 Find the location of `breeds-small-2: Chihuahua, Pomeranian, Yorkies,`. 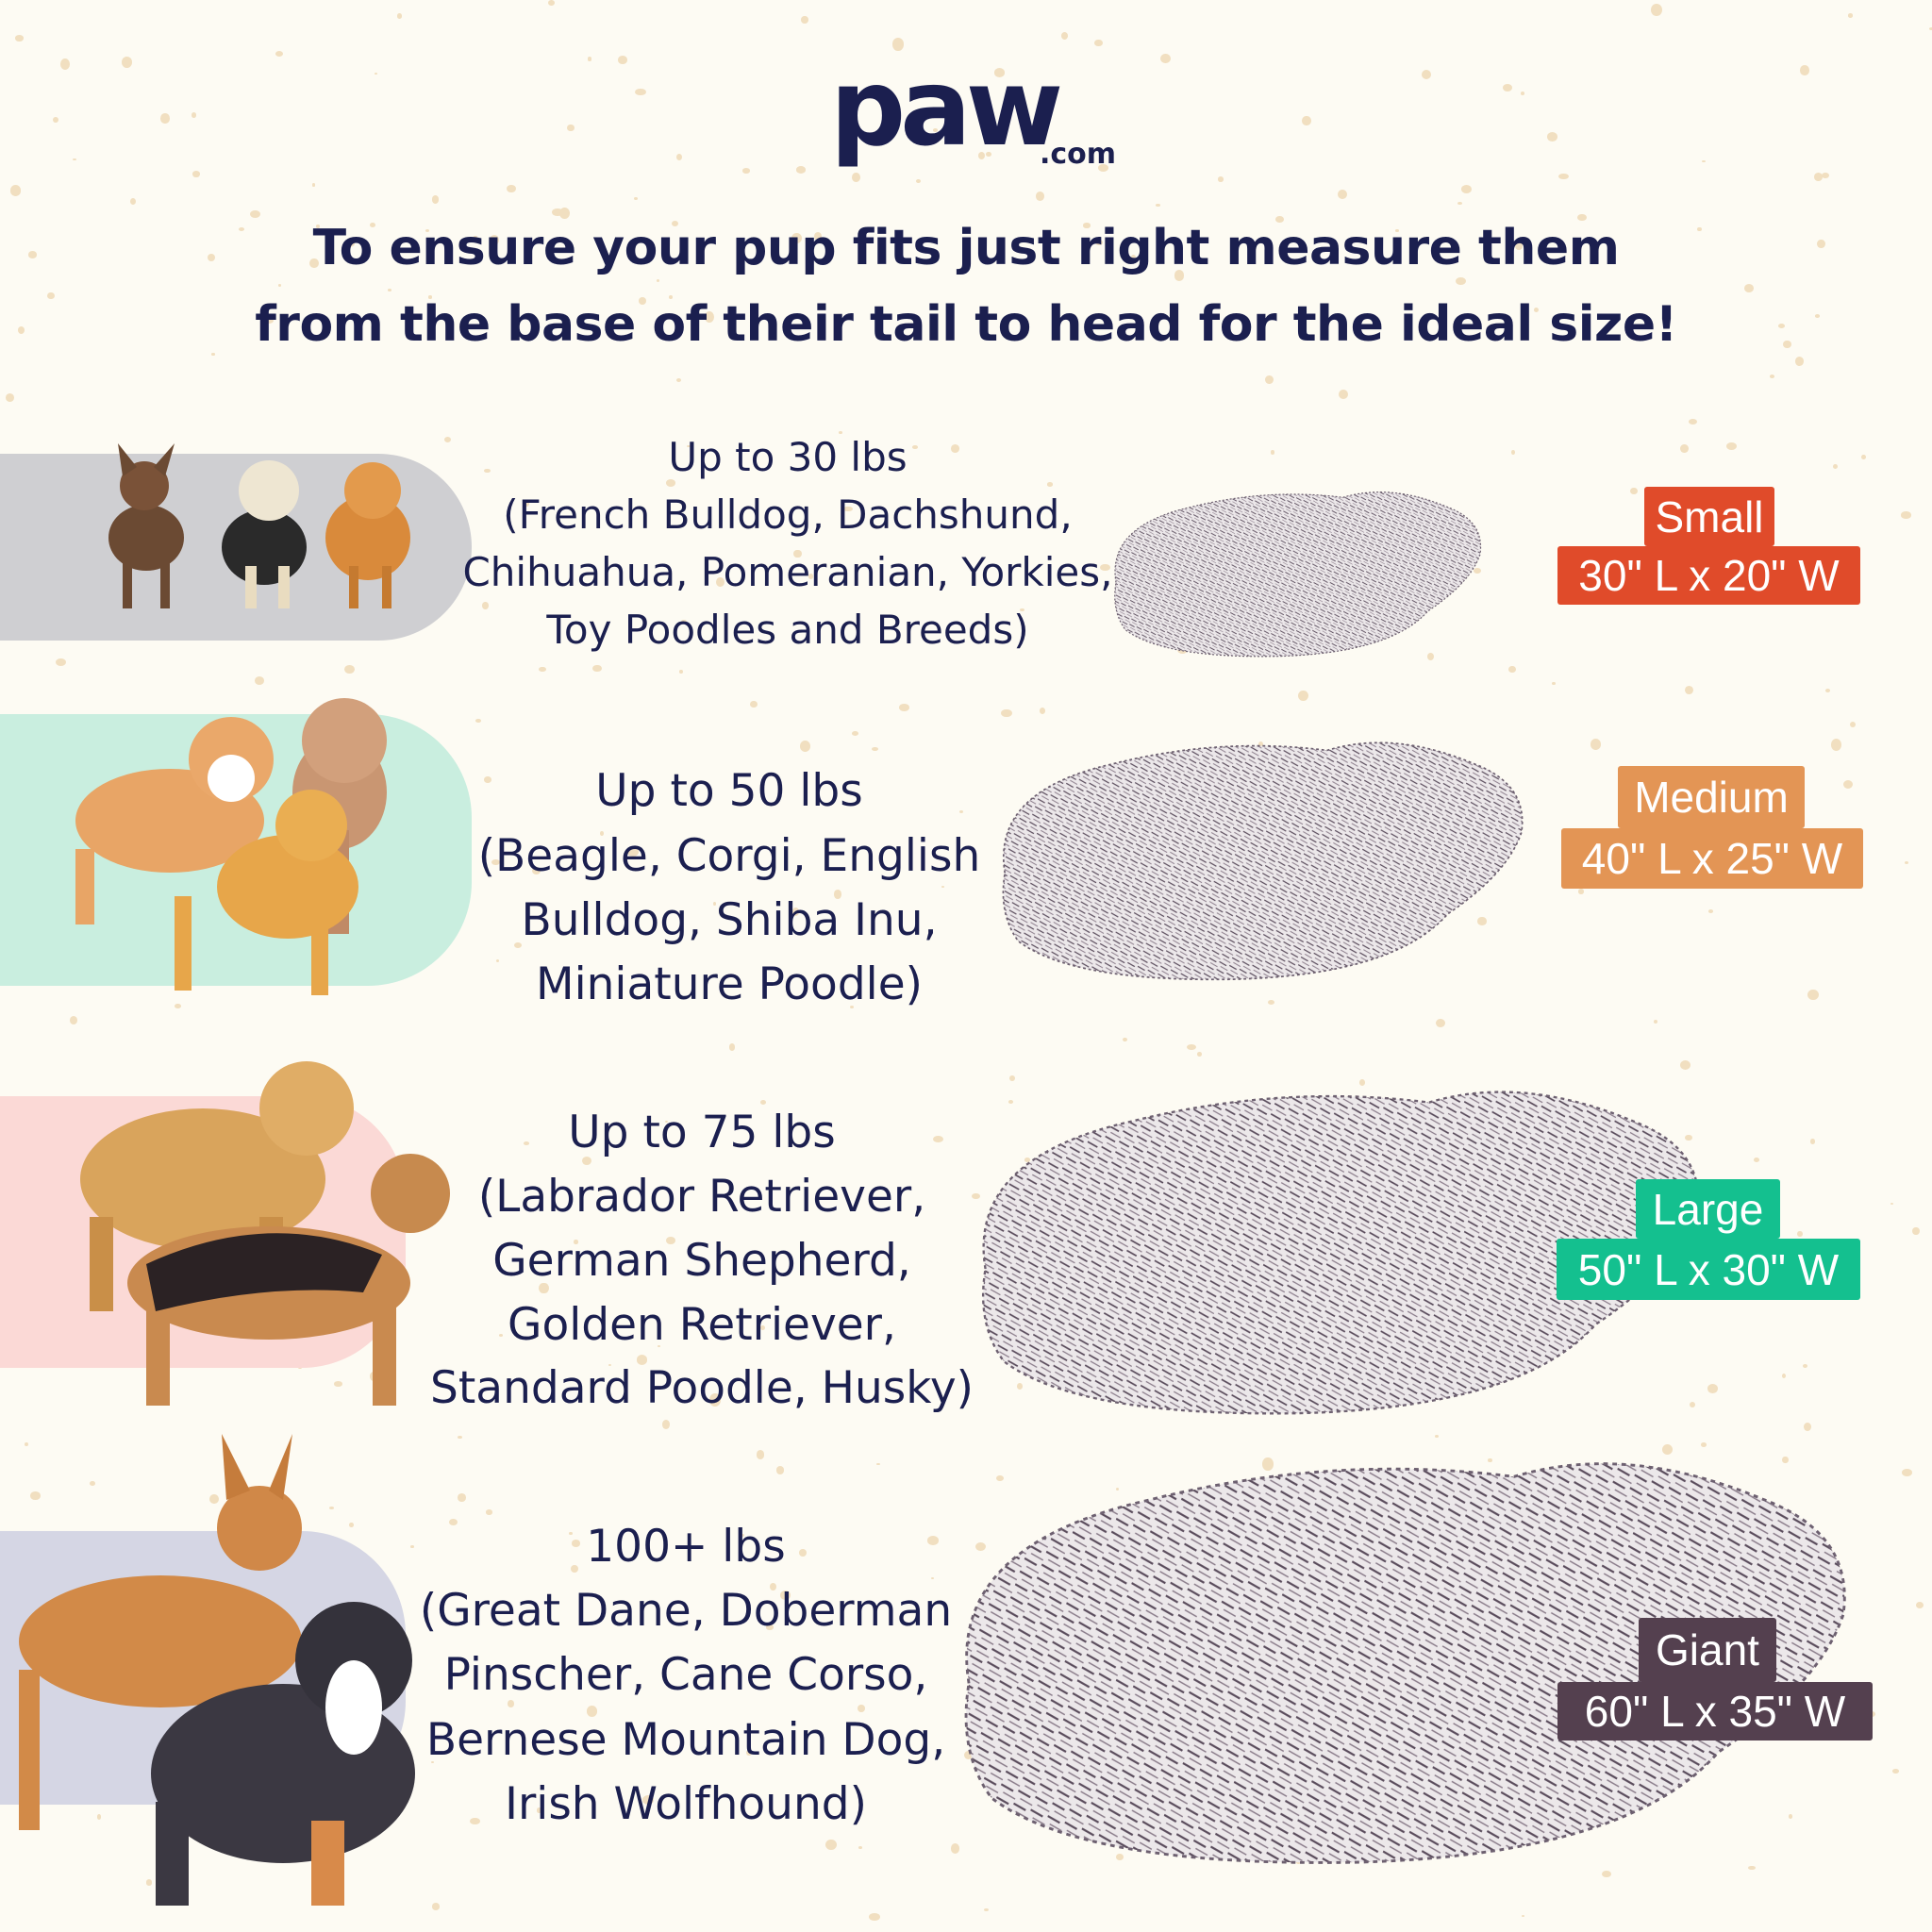

breeds-small-2: Chihuahua, Pomeranian, Yorkies, is located at coordinates (788, 572).